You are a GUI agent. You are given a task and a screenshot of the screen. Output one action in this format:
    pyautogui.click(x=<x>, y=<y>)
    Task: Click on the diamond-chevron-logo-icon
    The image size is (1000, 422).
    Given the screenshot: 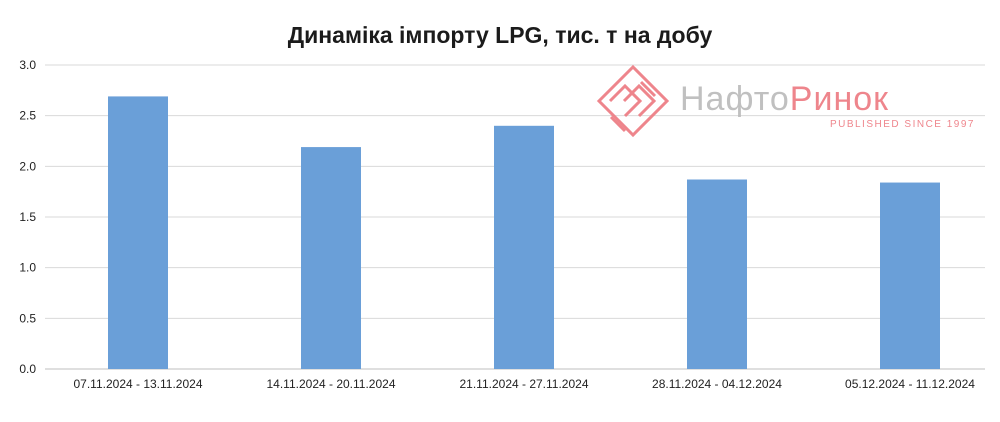 What is the action you would take?
    pyautogui.click(x=633, y=101)
    